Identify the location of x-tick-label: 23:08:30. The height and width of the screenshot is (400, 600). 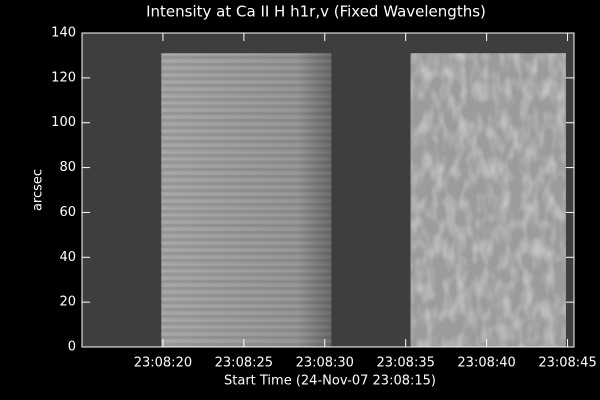
(325, 363).